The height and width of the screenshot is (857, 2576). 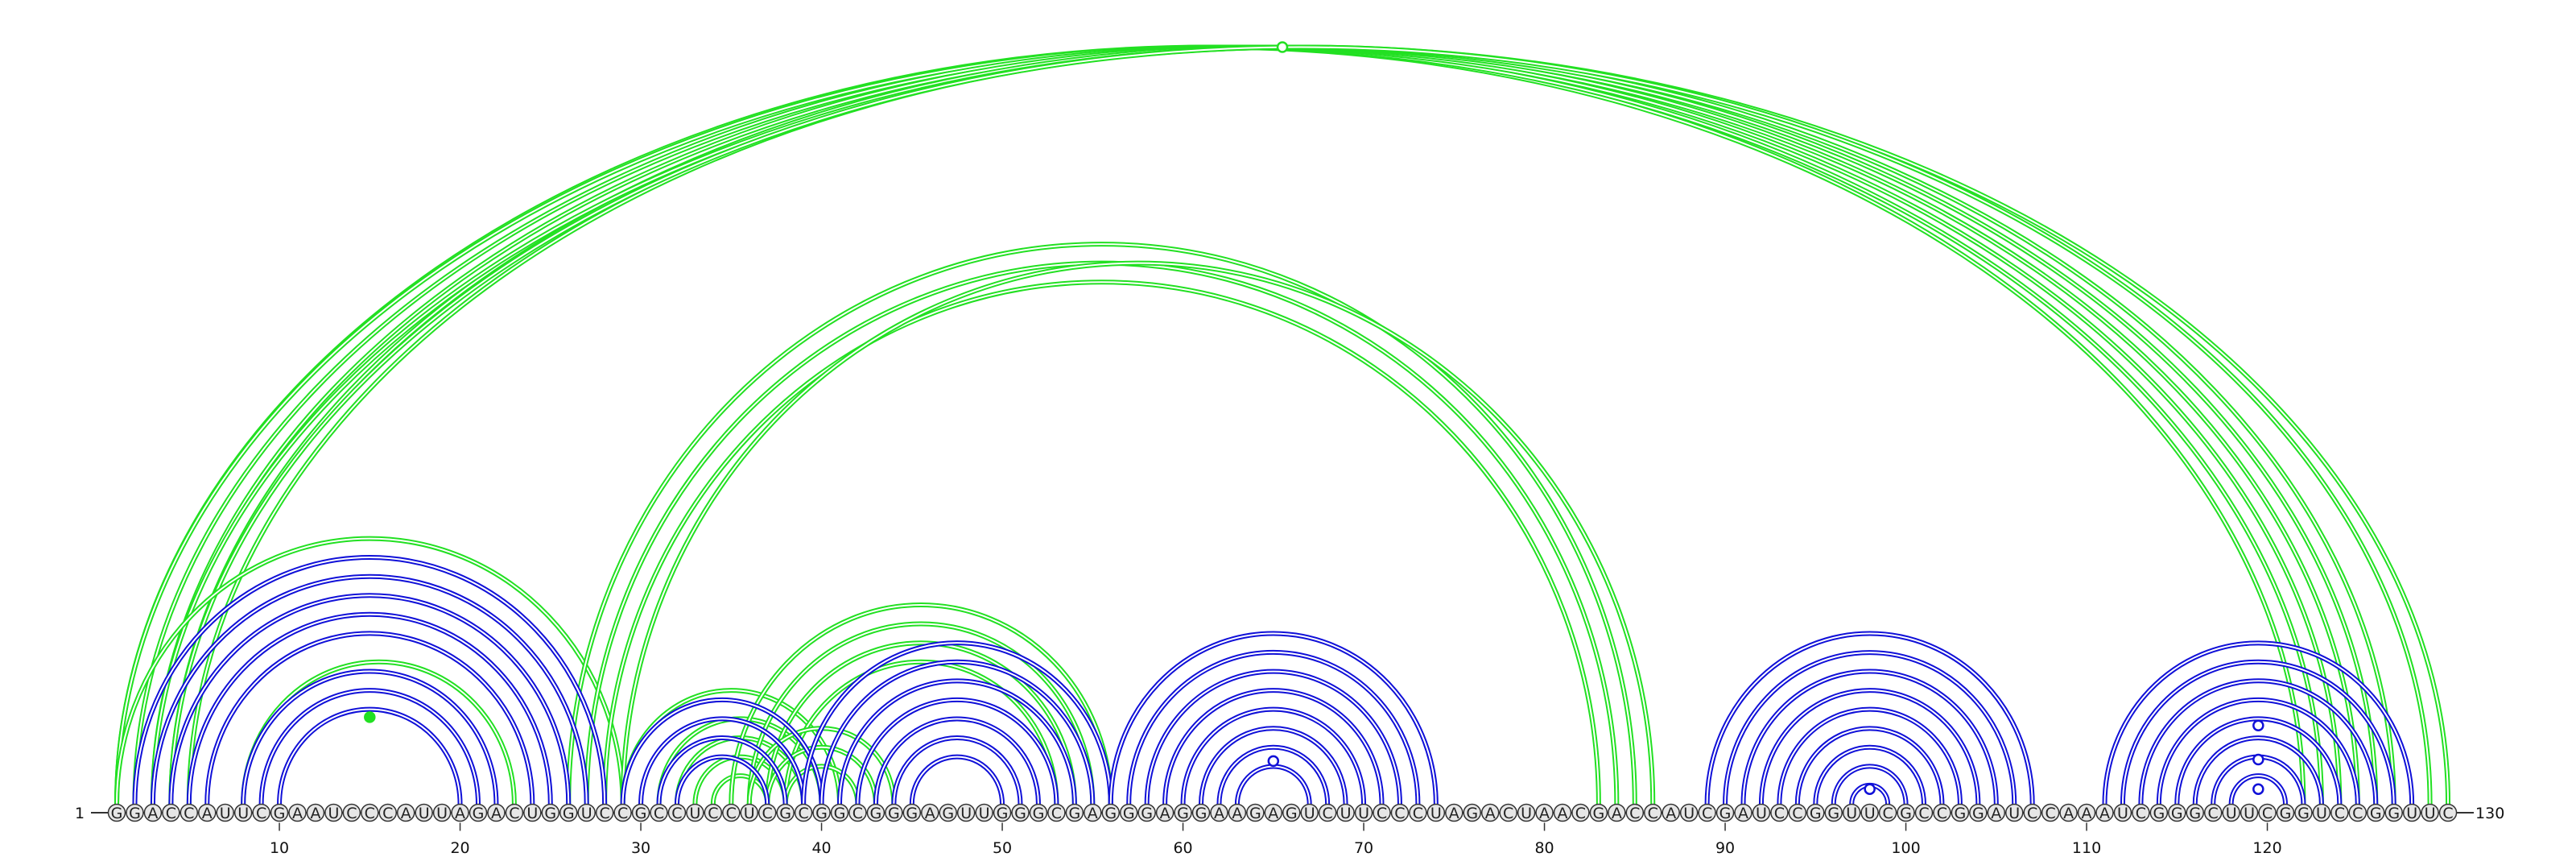 What do you see at coordinates (2266, 848) in the screenshot?
I see `tick-label: 120` at bounding box center [2266, 848].